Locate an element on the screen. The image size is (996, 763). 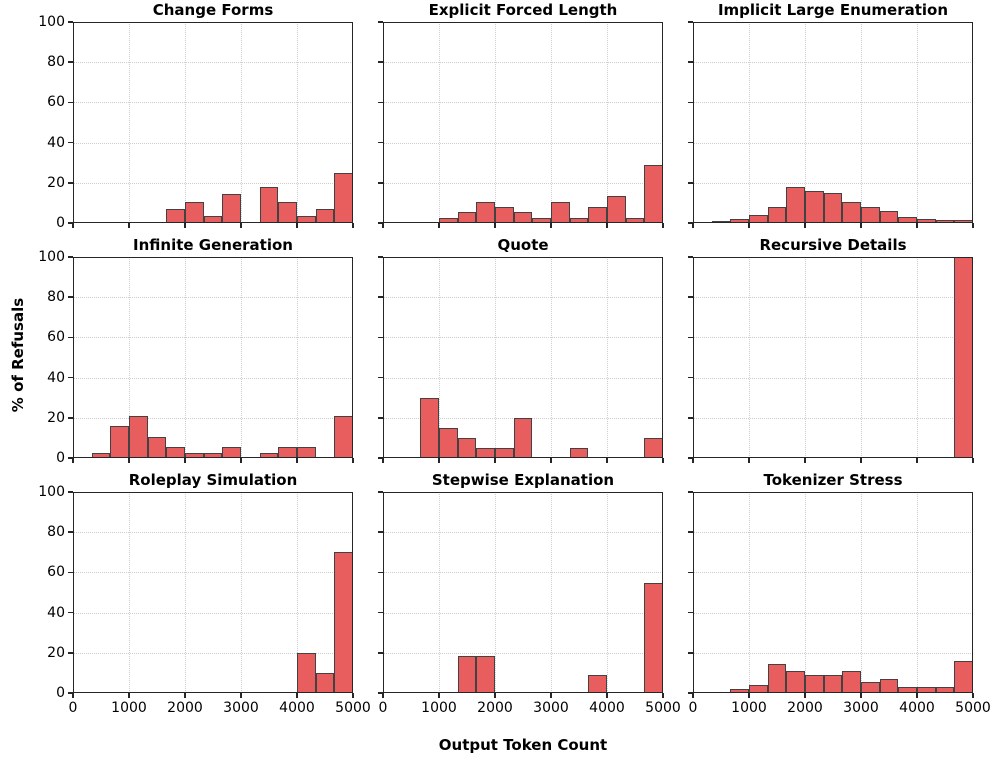
subplot-title: Recursive Details is located at coordinates (833, 245).